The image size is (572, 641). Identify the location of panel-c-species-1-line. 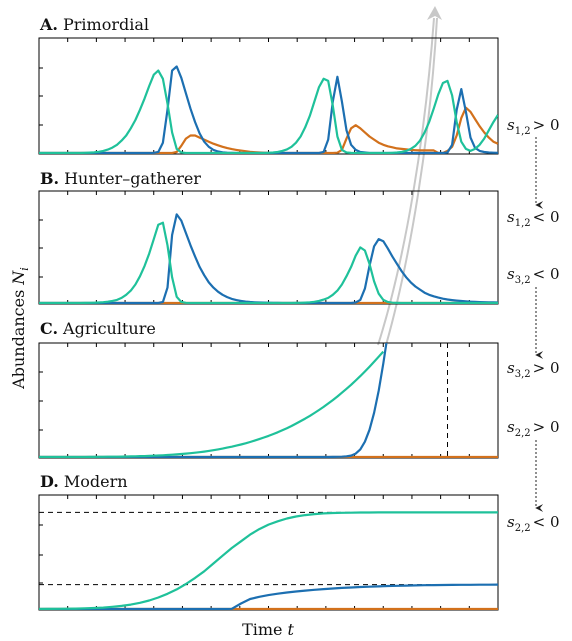
(212, 404).